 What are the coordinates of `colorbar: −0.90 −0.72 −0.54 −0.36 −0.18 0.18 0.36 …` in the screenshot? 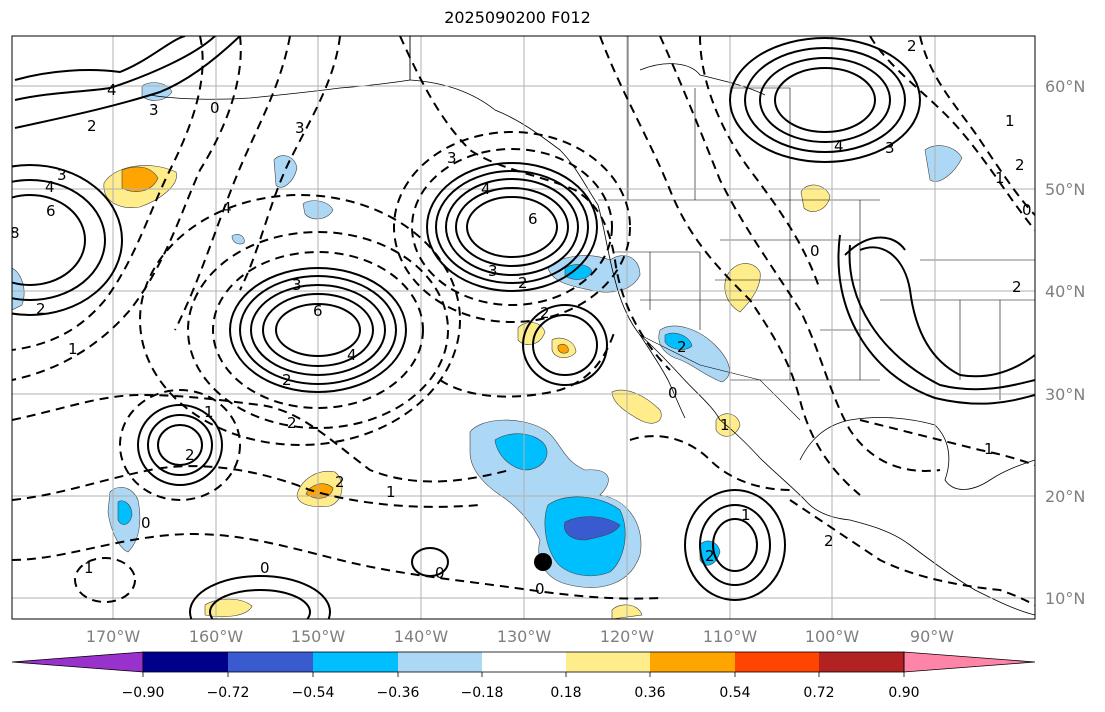 It's located at (523, 676).